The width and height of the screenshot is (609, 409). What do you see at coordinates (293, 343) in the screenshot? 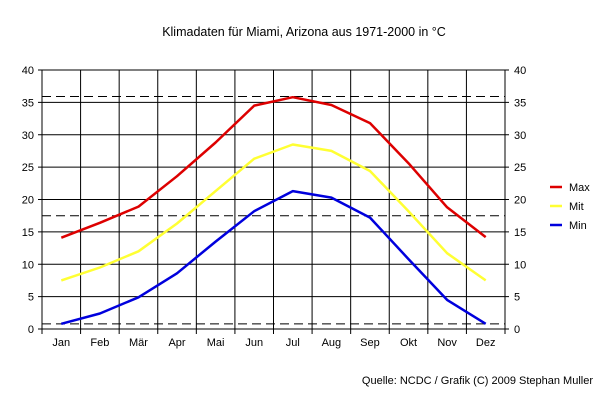
I see `x-tick-label: Jul` at bounding box center [293, 343].